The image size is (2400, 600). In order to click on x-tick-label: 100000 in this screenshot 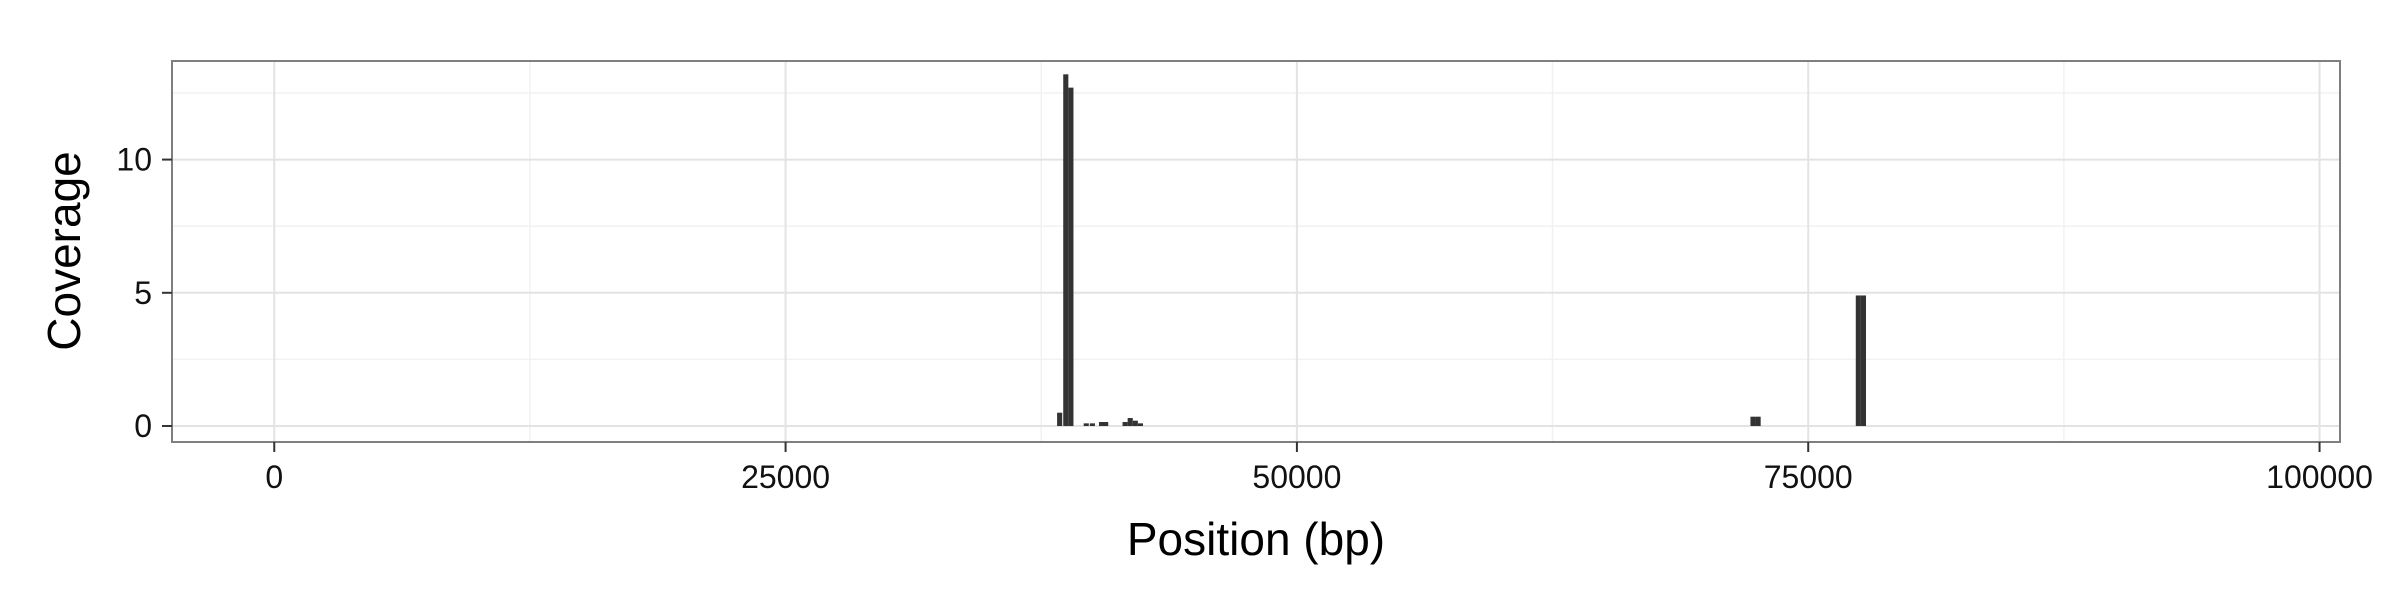, I will do `click(2319, 477)`.